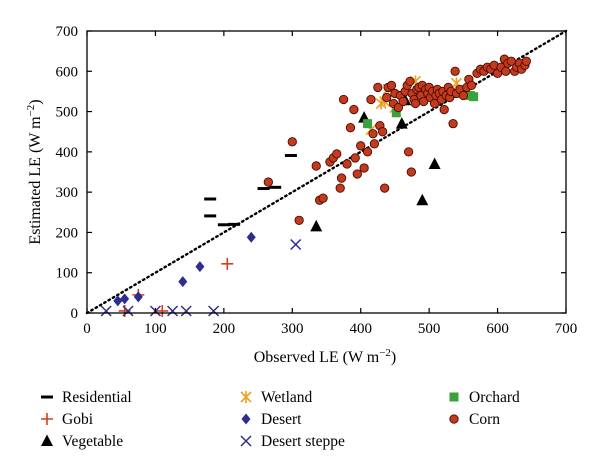 This screenshot has height=475, width=600. I want to click on legend-item-vegetable: Vegetable, so click(82, 441).